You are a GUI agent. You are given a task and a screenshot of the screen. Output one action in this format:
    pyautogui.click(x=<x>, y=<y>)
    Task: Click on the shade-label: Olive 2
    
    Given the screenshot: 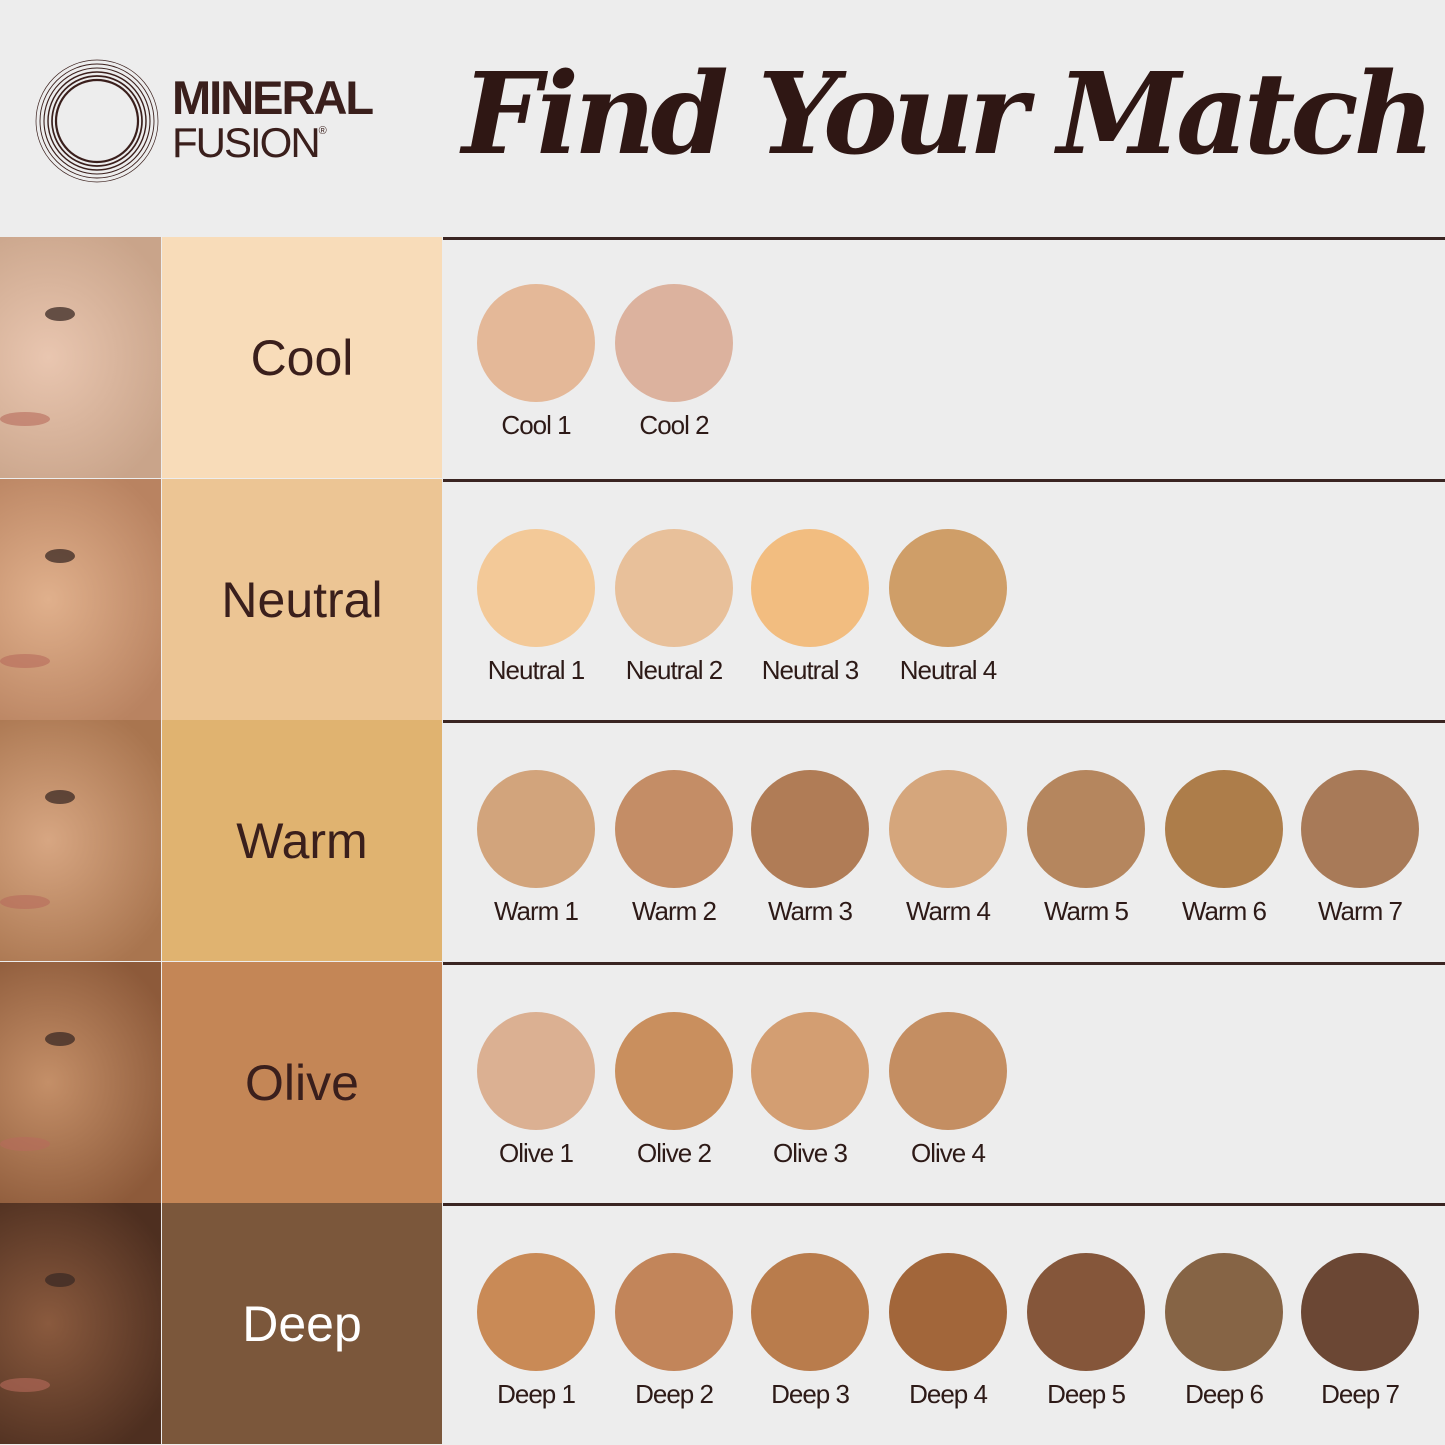 What is the action you would take?
    pyautogui.click(x=674, y=1153)
    